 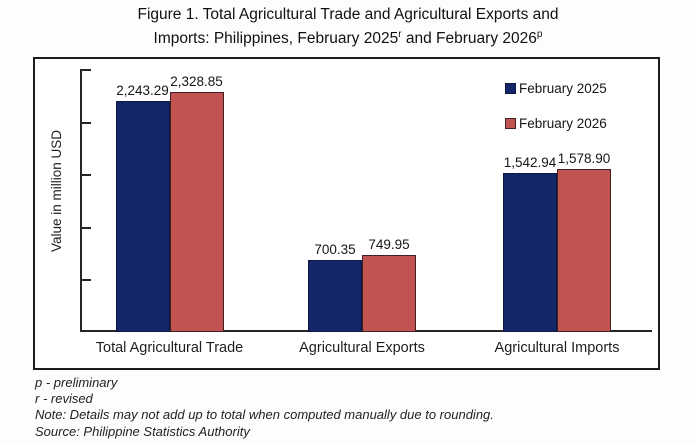 I want to click on legend-label-february-2026: February 2026, so click(x=563, y=123).